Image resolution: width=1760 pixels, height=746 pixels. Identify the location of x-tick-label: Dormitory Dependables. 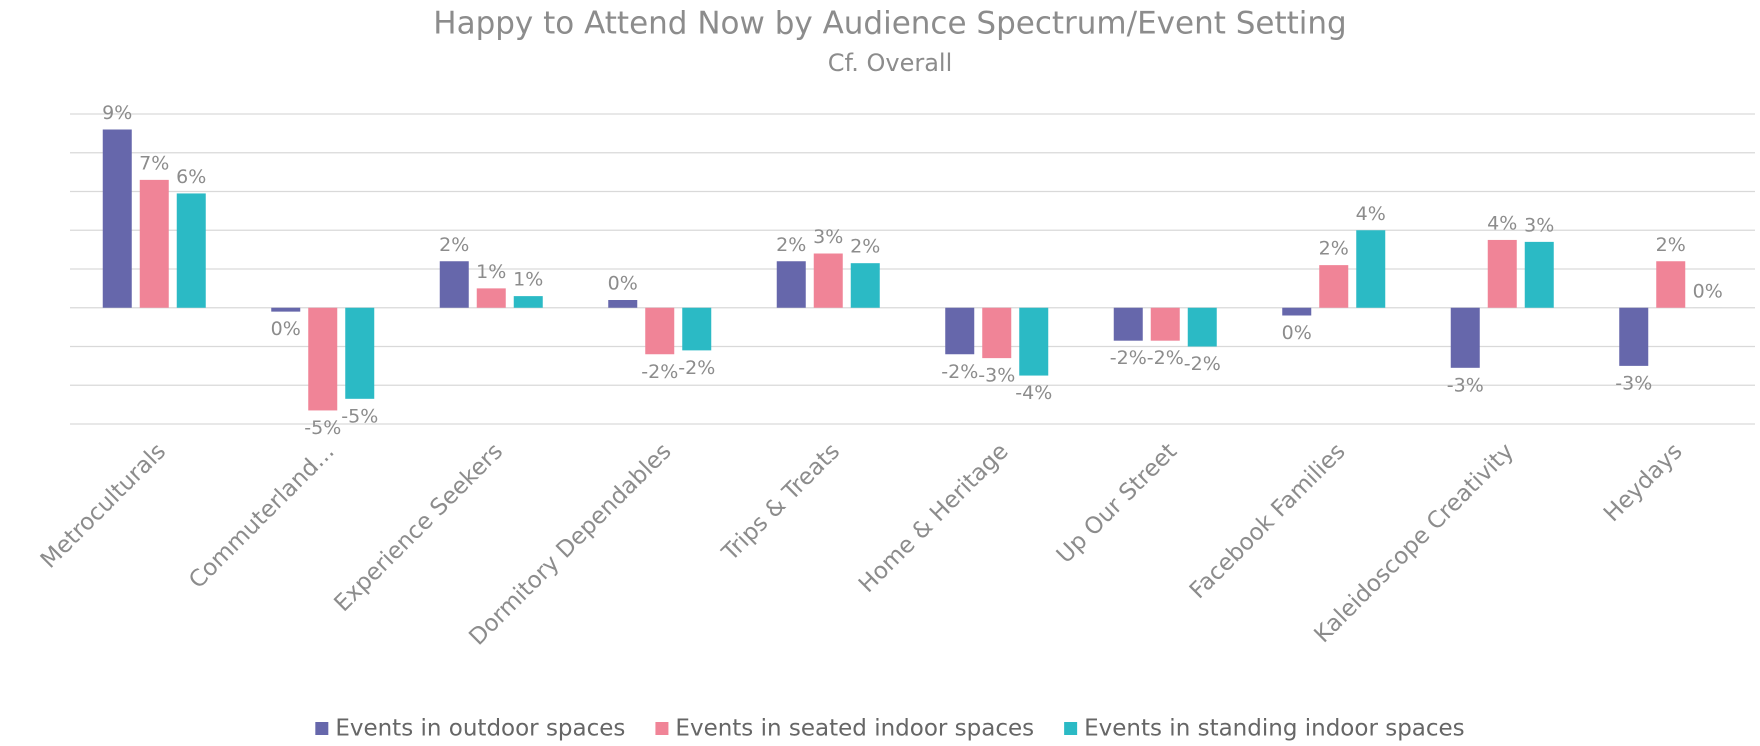
(570, 544).